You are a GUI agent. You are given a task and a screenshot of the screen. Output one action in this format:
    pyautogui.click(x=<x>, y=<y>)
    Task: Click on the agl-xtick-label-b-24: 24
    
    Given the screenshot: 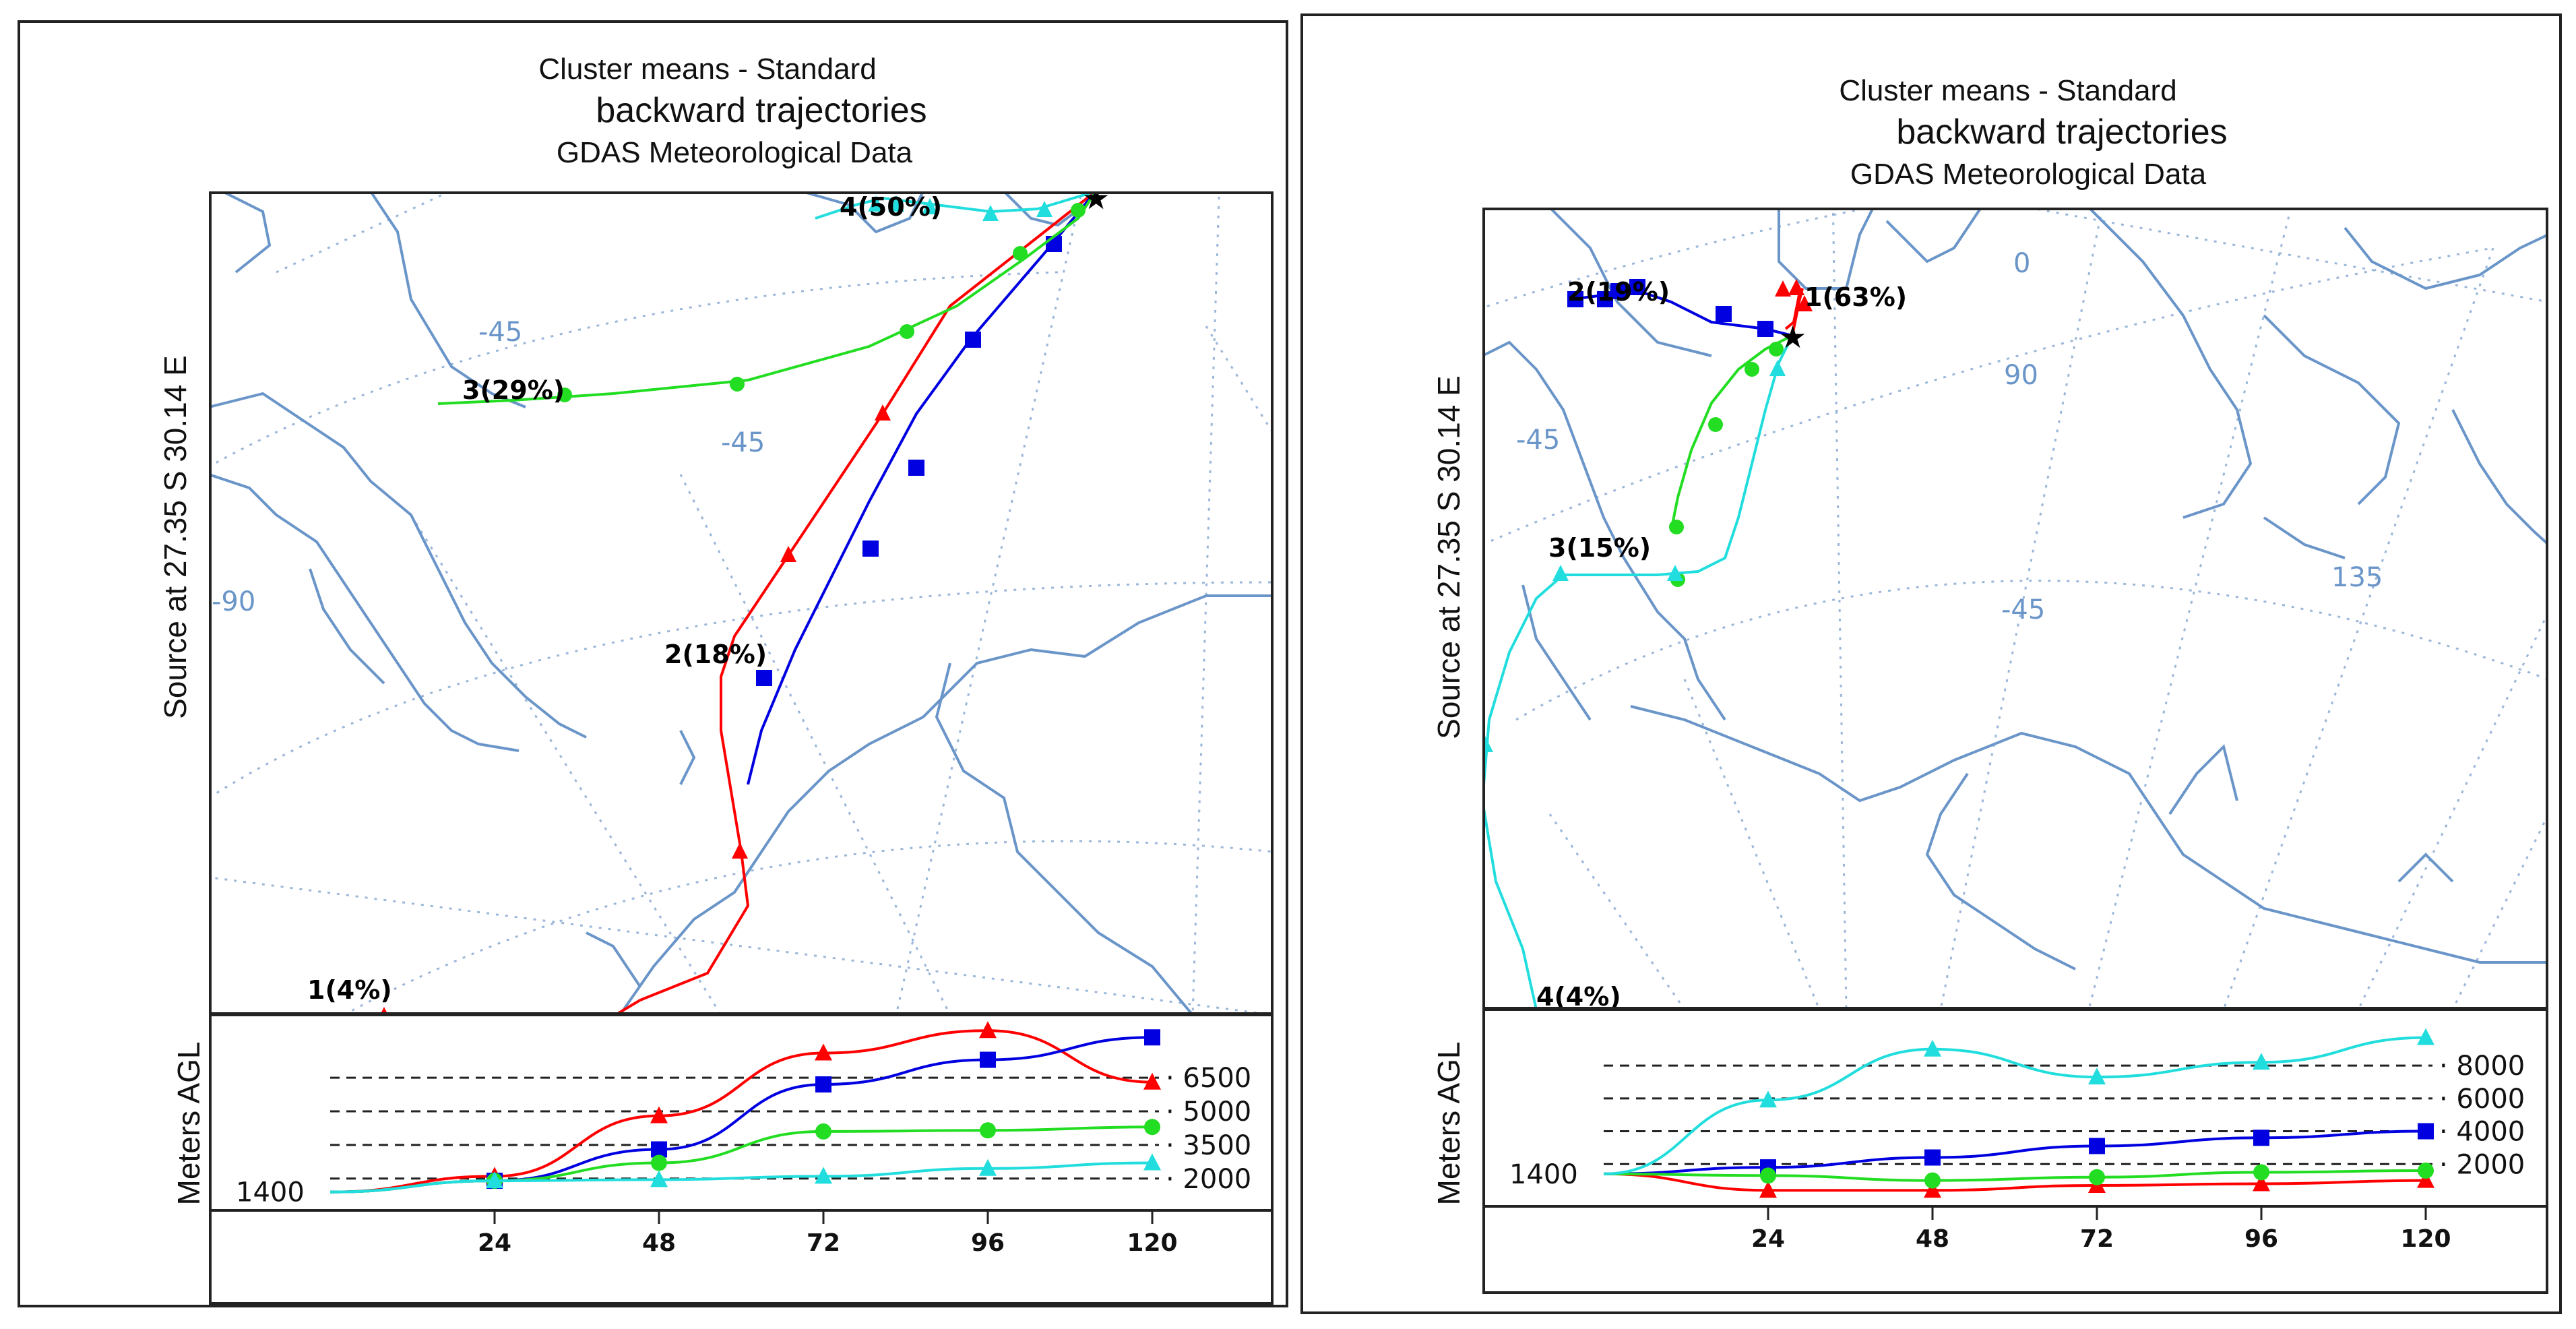 What is the action you would take?
    pyautogui.click(x=1768, y=1239)
    